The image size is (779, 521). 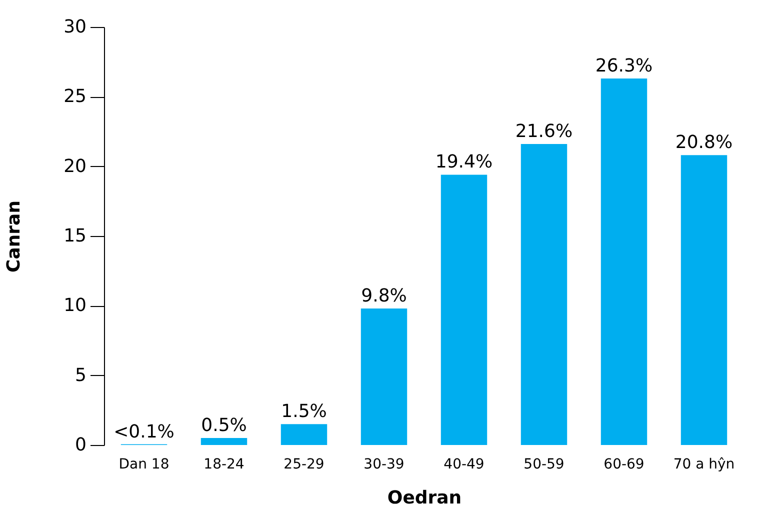 I want to click on x-tick-label: 25-29, so click(x=304, y=464).